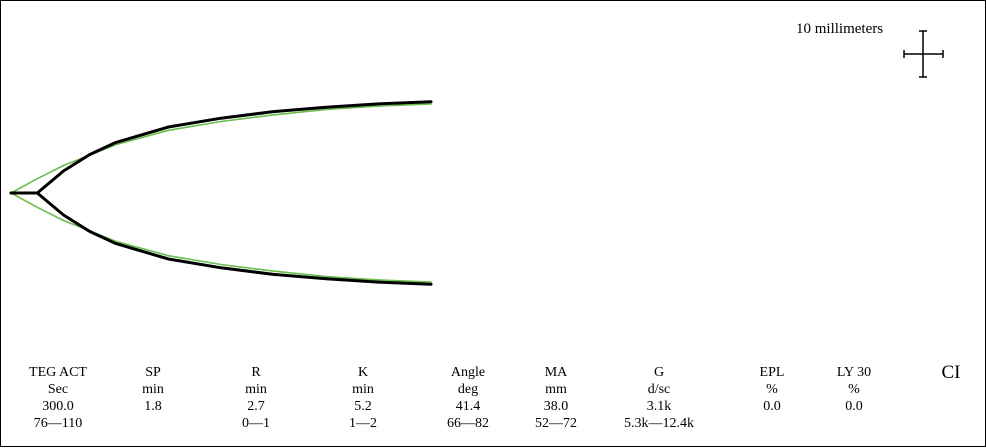 Image resolution: width=986 pixels, height=448 pixels. I want to click on scale-bar-label: 10 millimeters, so click(840, 29).